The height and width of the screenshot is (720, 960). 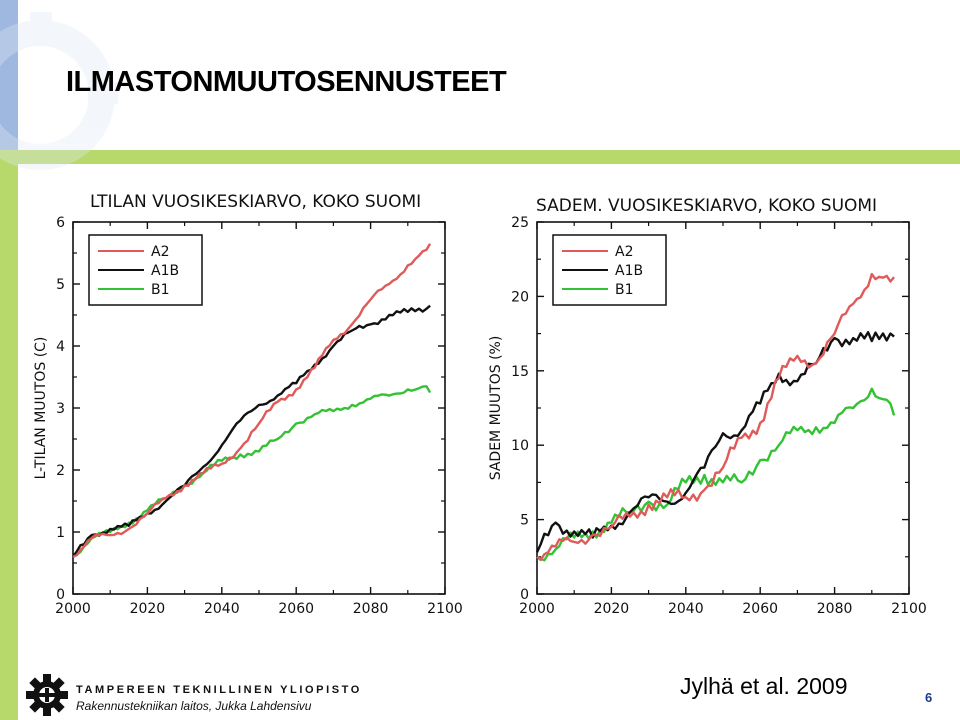 I want to click on y-tick-label: 20, so click(x=520, y=297).